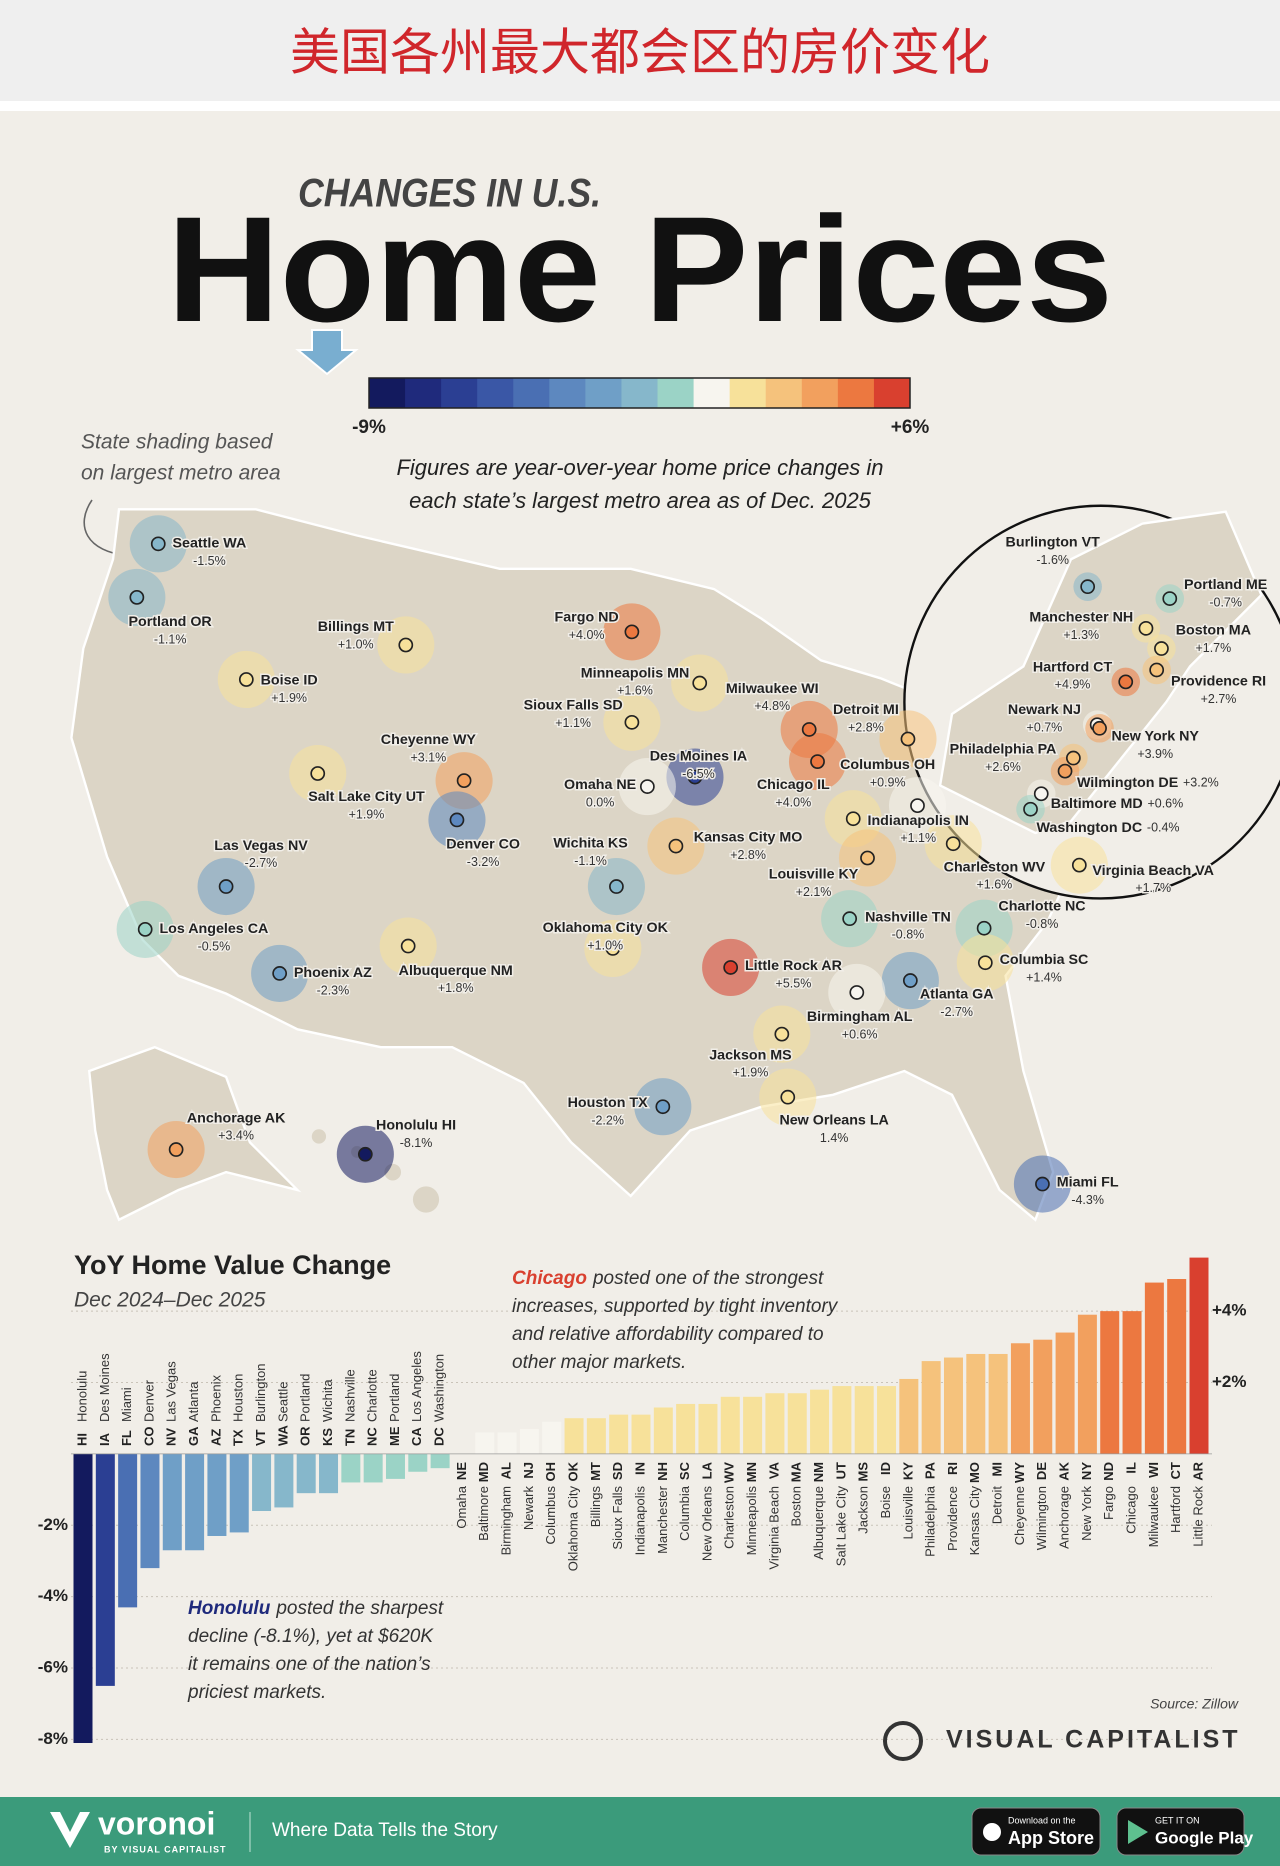 The image size is (1280, 1866). I want to click on city-value: -0.8%, so click(1042, 924).